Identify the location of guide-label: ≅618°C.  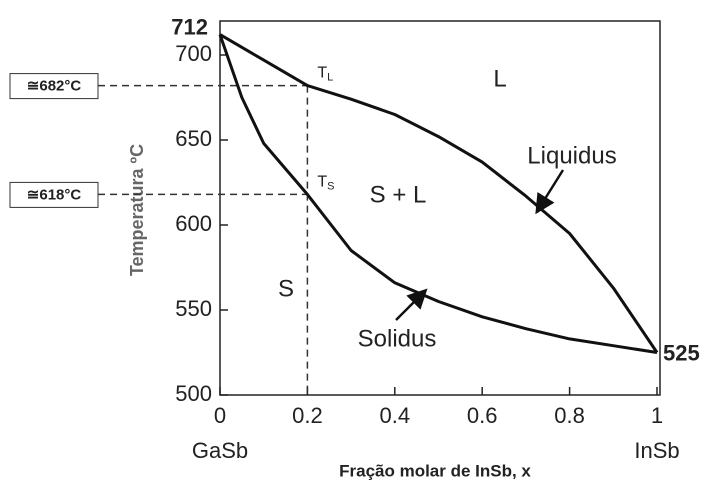
(54, 194).